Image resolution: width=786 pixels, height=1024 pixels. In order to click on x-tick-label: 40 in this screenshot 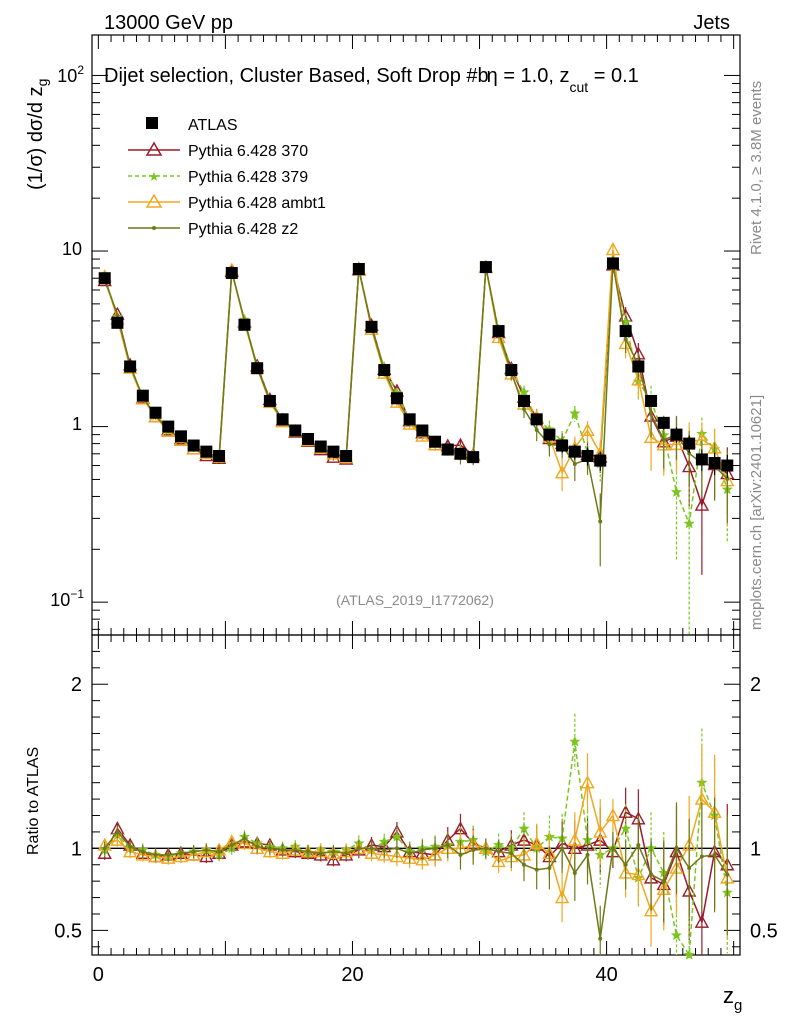, I will do `click(606, 975)`.